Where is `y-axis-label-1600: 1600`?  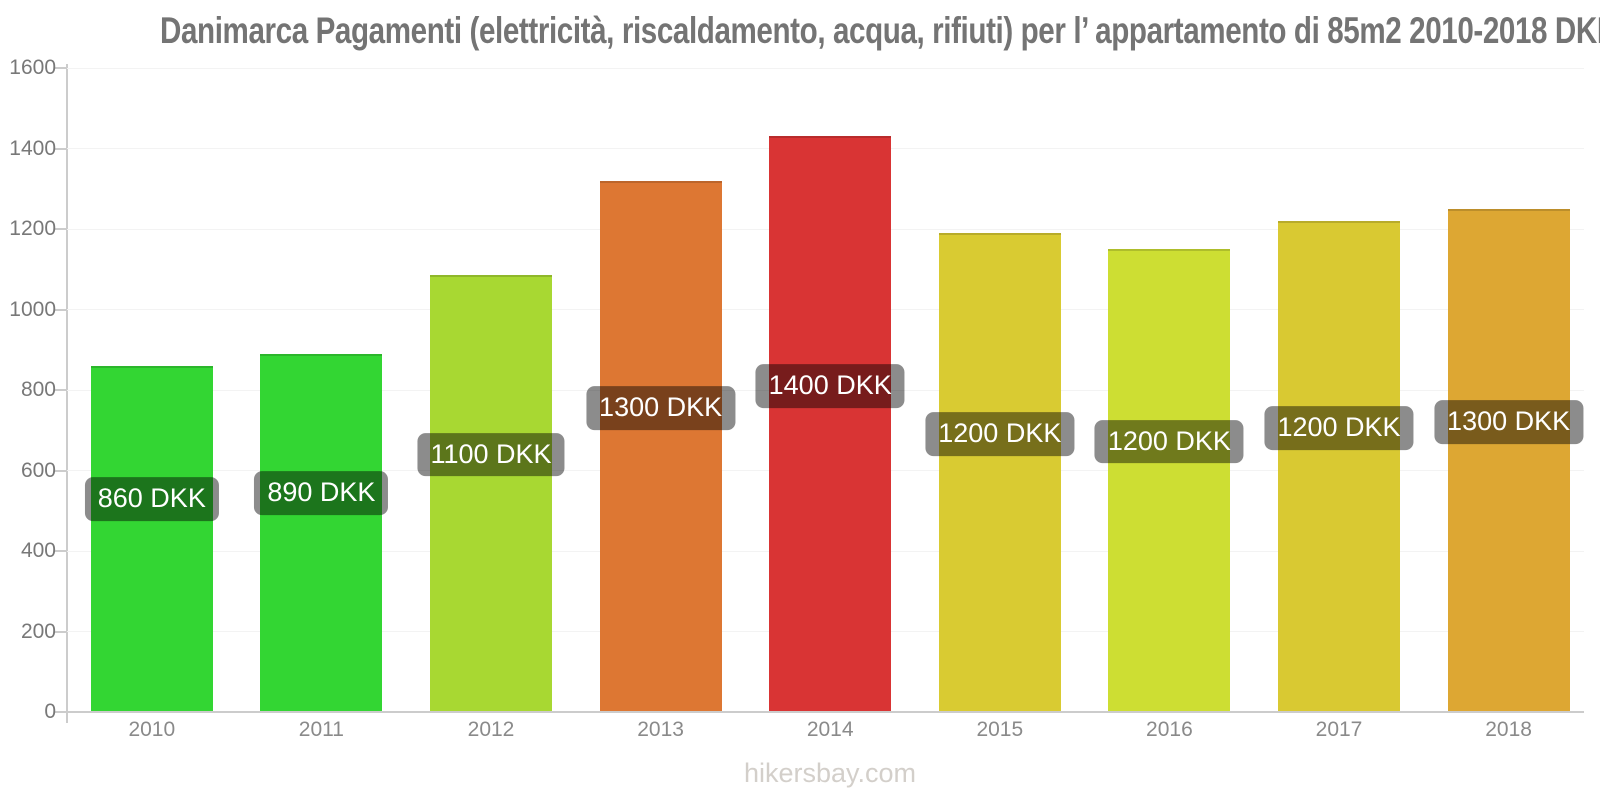 y-axis-label-1600: 1600 is located at coordinates (32, 67).